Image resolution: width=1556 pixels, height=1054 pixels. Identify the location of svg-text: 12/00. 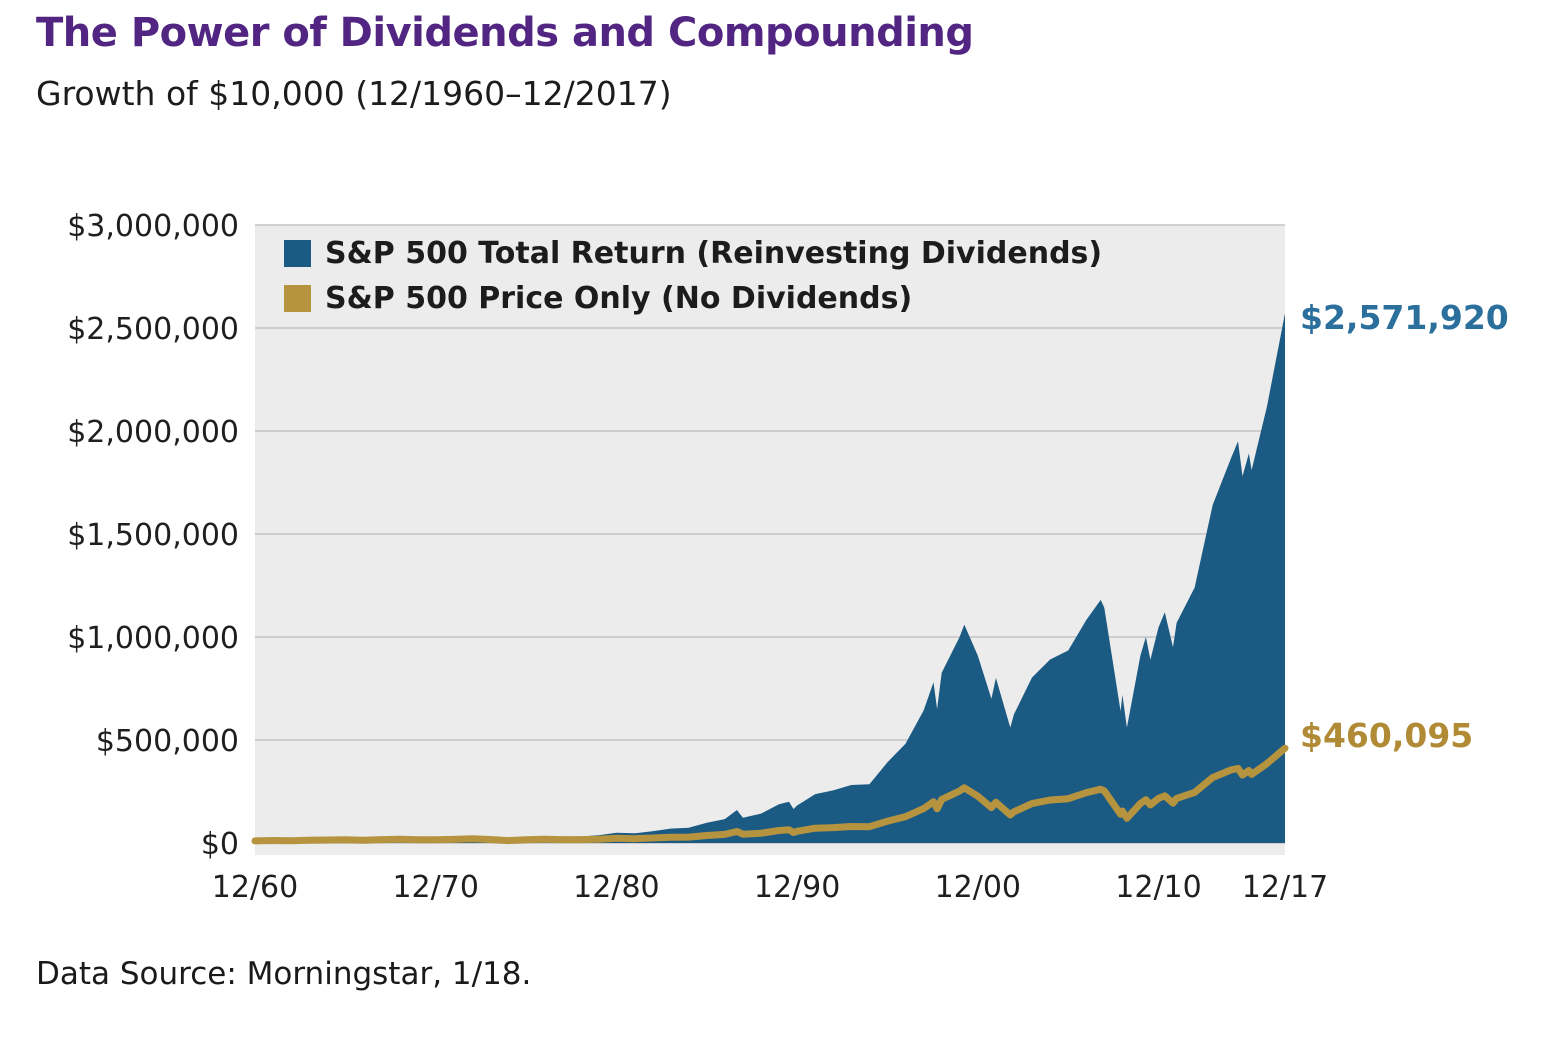
(978, 887).